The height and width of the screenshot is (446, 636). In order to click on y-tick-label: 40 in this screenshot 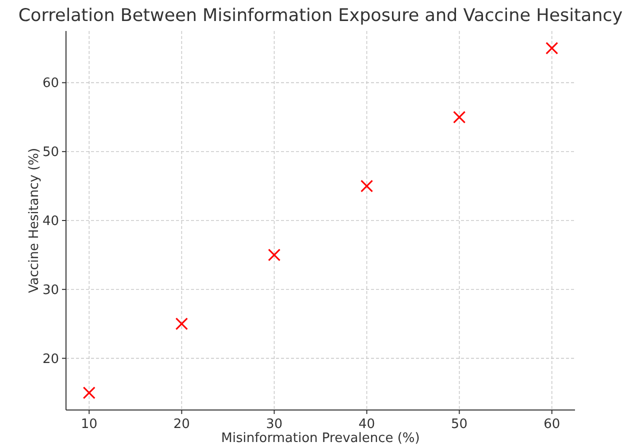, I will do `click(50, 222)`.